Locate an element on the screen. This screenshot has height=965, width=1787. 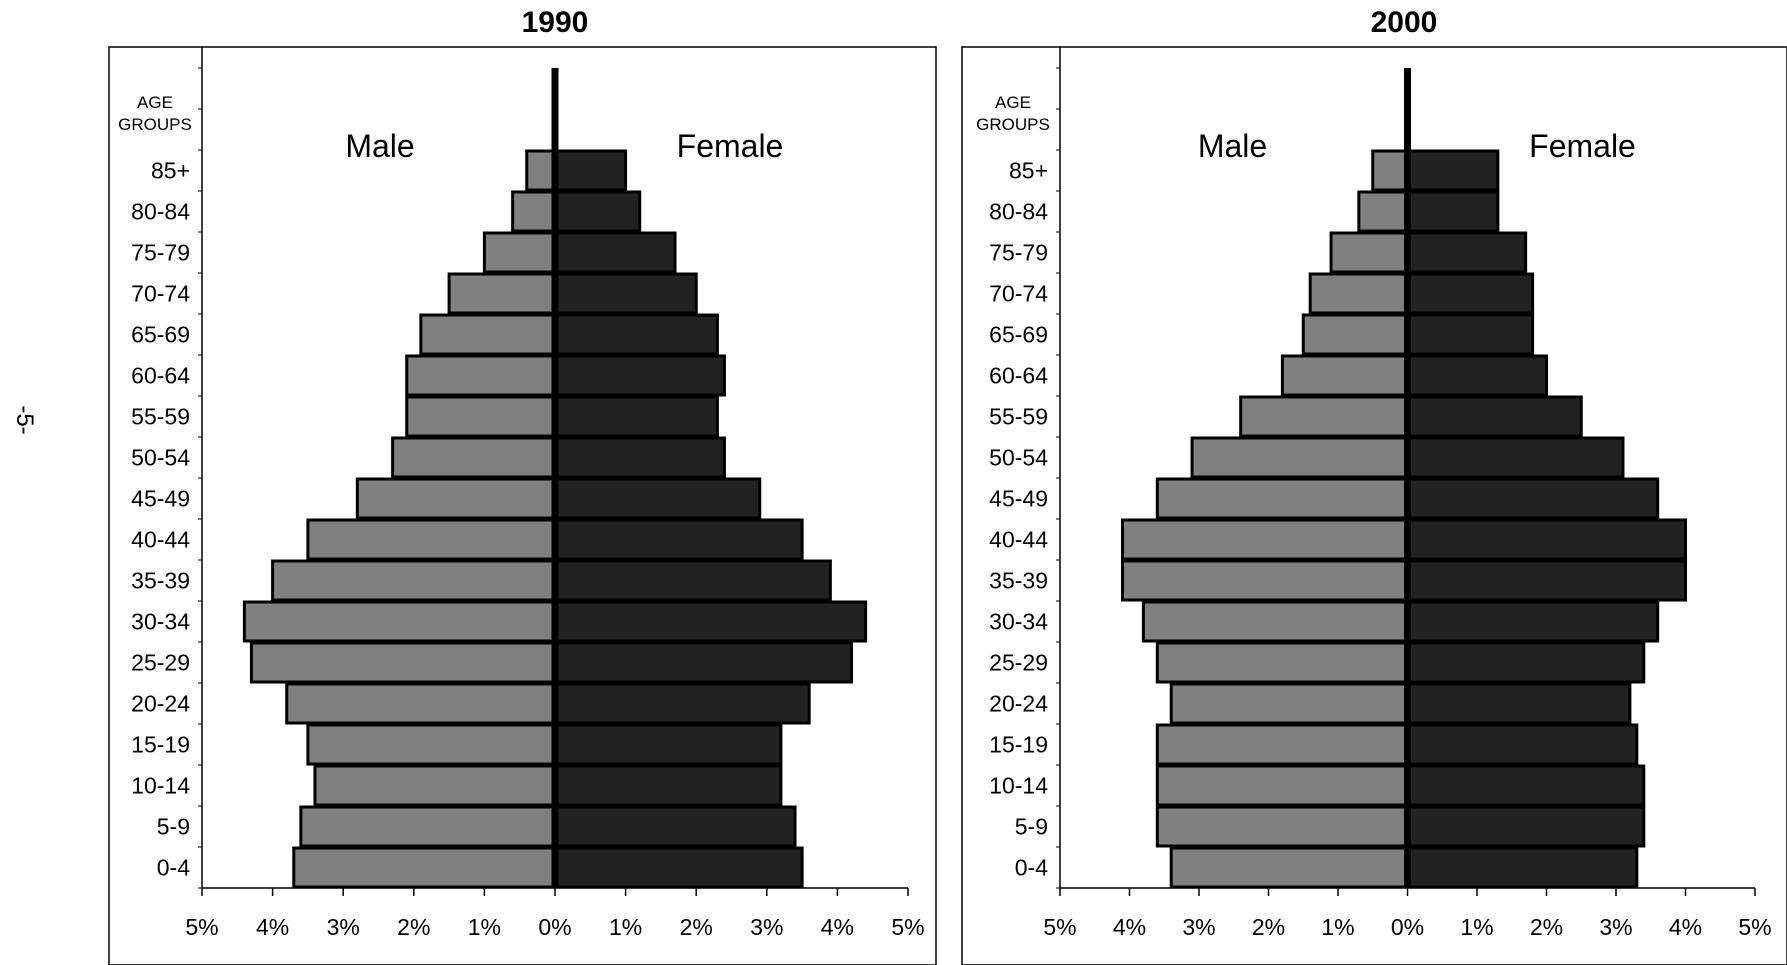
age-group-label: 45-49 is located at coordinates (1018, 499).